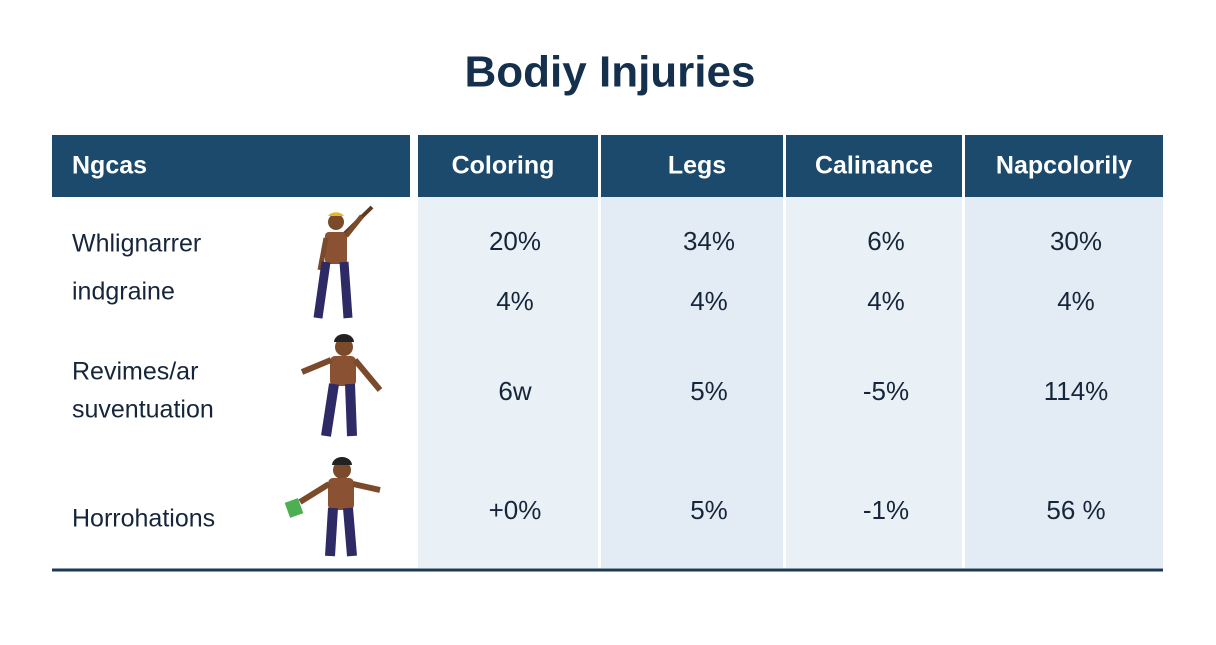 The width and height of the screenshot is (1216, 645). I want to click on cell-value: 34%, so click(709, 241).